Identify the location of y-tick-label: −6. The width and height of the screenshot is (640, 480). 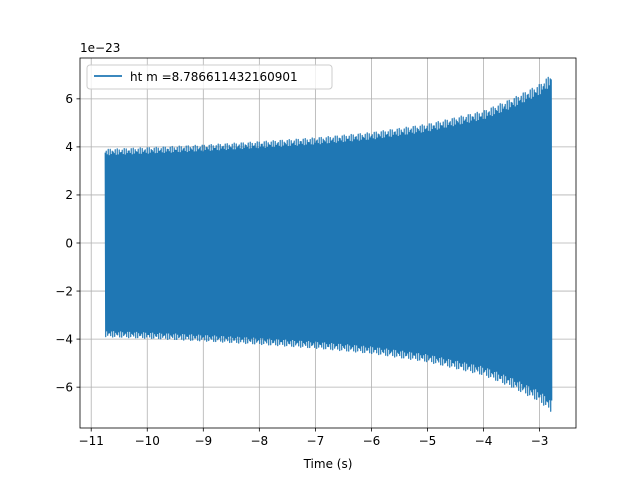
(64, 387).